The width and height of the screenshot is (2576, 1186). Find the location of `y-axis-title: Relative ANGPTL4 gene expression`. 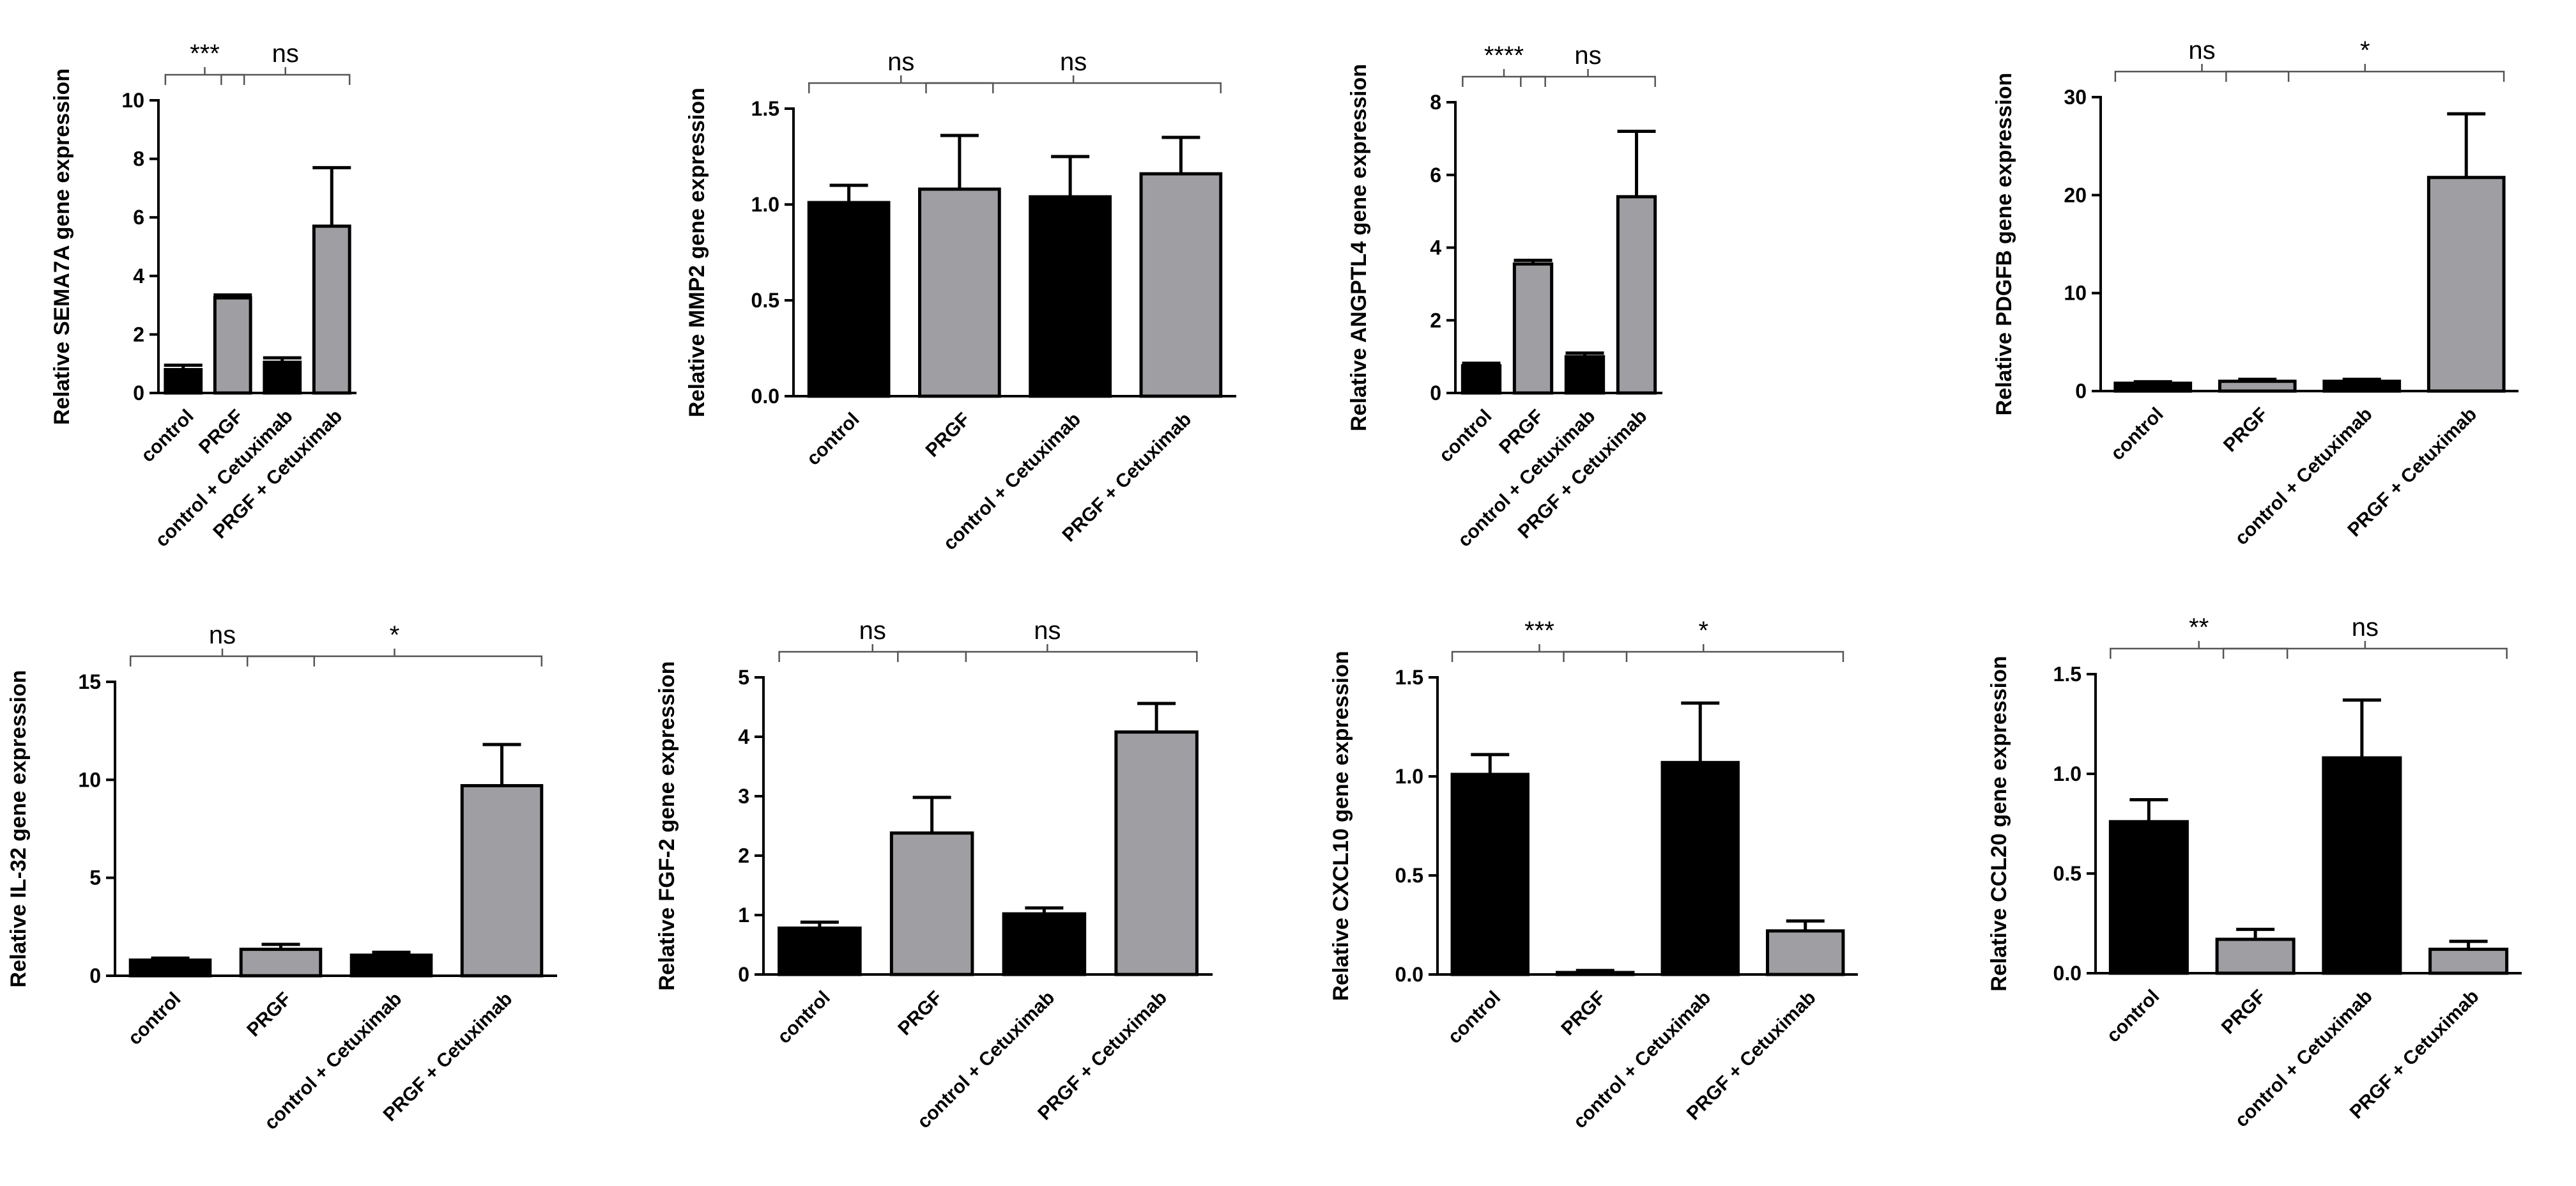

y-axis-title: Relative ANGPTL4 gene expression is located at coordinates (1359, 247).